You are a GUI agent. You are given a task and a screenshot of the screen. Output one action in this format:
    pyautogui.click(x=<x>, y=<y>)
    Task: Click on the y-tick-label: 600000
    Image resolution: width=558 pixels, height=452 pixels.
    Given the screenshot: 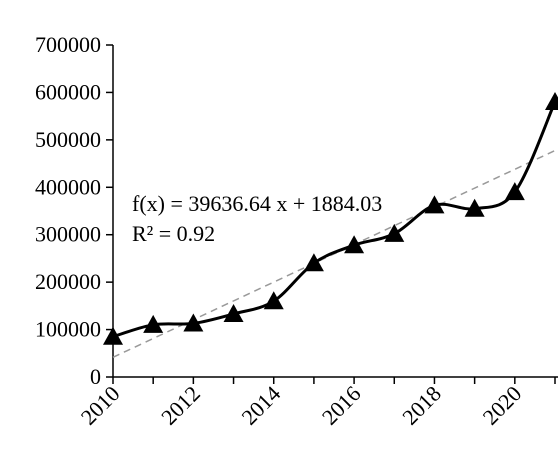 What is the action you would take?
    pyautogui.click(x=68, y=91)
    